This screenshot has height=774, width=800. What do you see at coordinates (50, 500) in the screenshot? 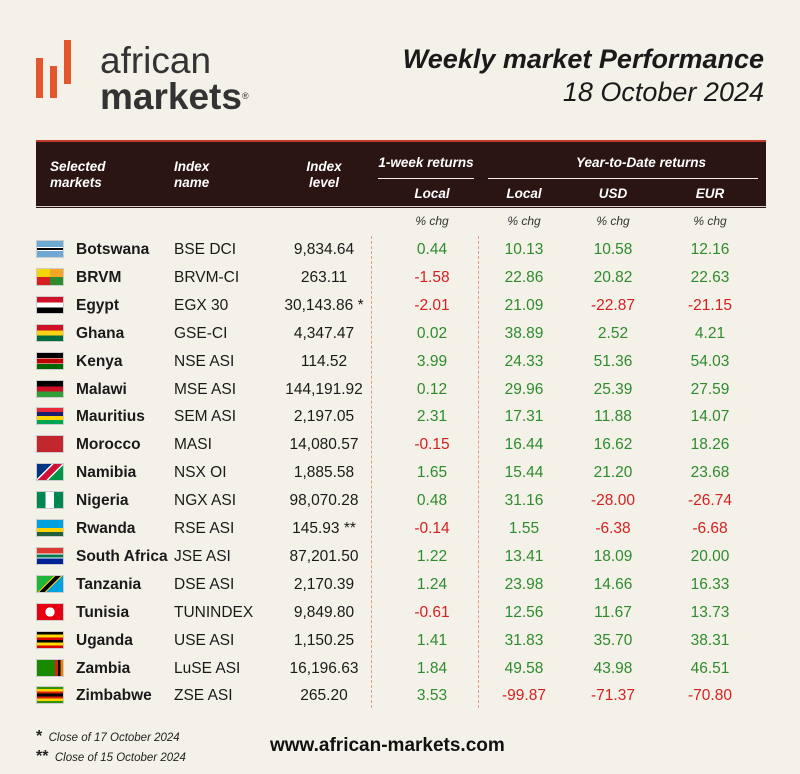
I see `nigeria-flag-icon` at bounding box center [50, 500].